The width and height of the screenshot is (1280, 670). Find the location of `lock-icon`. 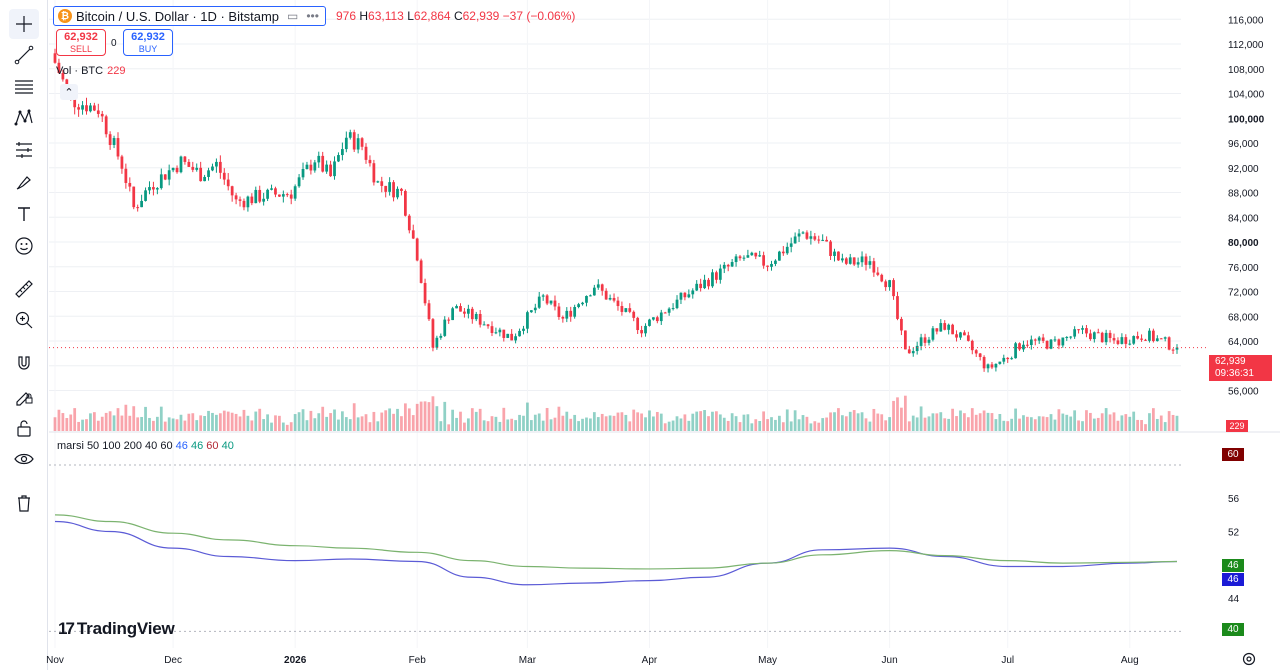

lock-icon is located at coordinates (24, 428).